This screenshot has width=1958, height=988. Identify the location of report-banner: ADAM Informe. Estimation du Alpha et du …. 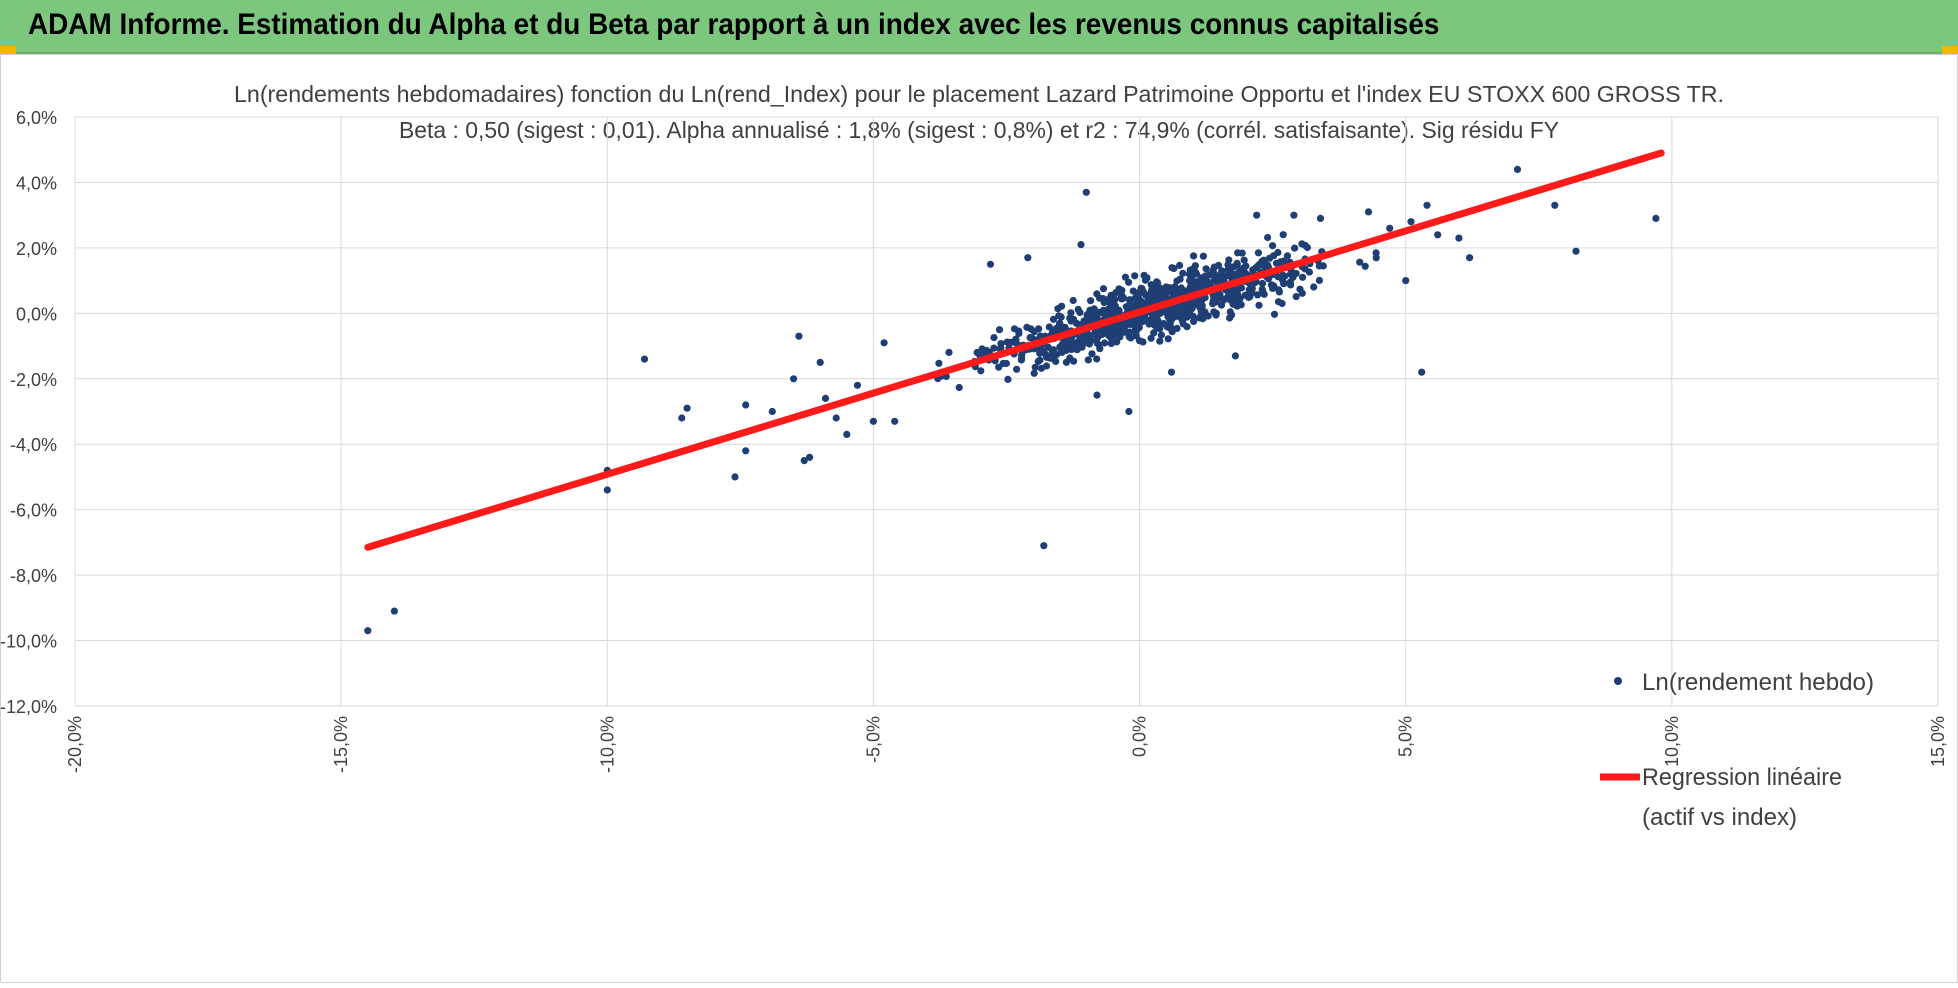
(979, 27).